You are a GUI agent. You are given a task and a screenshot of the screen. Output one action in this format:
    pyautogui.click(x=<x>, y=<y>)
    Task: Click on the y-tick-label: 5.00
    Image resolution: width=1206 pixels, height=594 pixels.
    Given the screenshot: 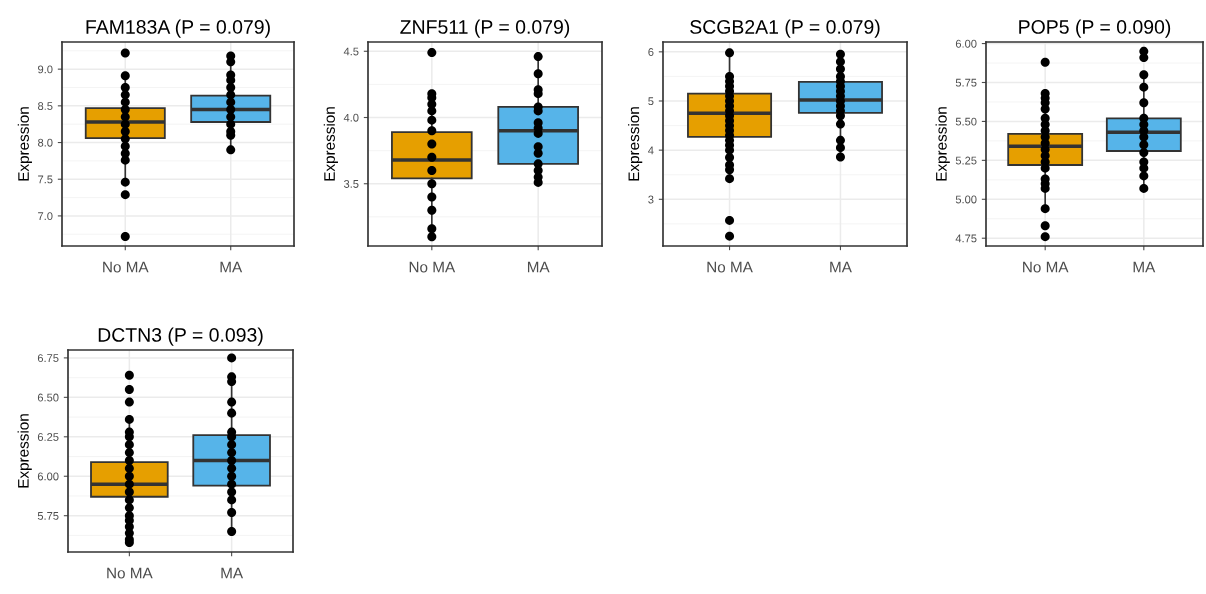 What is the action you would take?
    pyautogui.click(x=966, y=199)
    